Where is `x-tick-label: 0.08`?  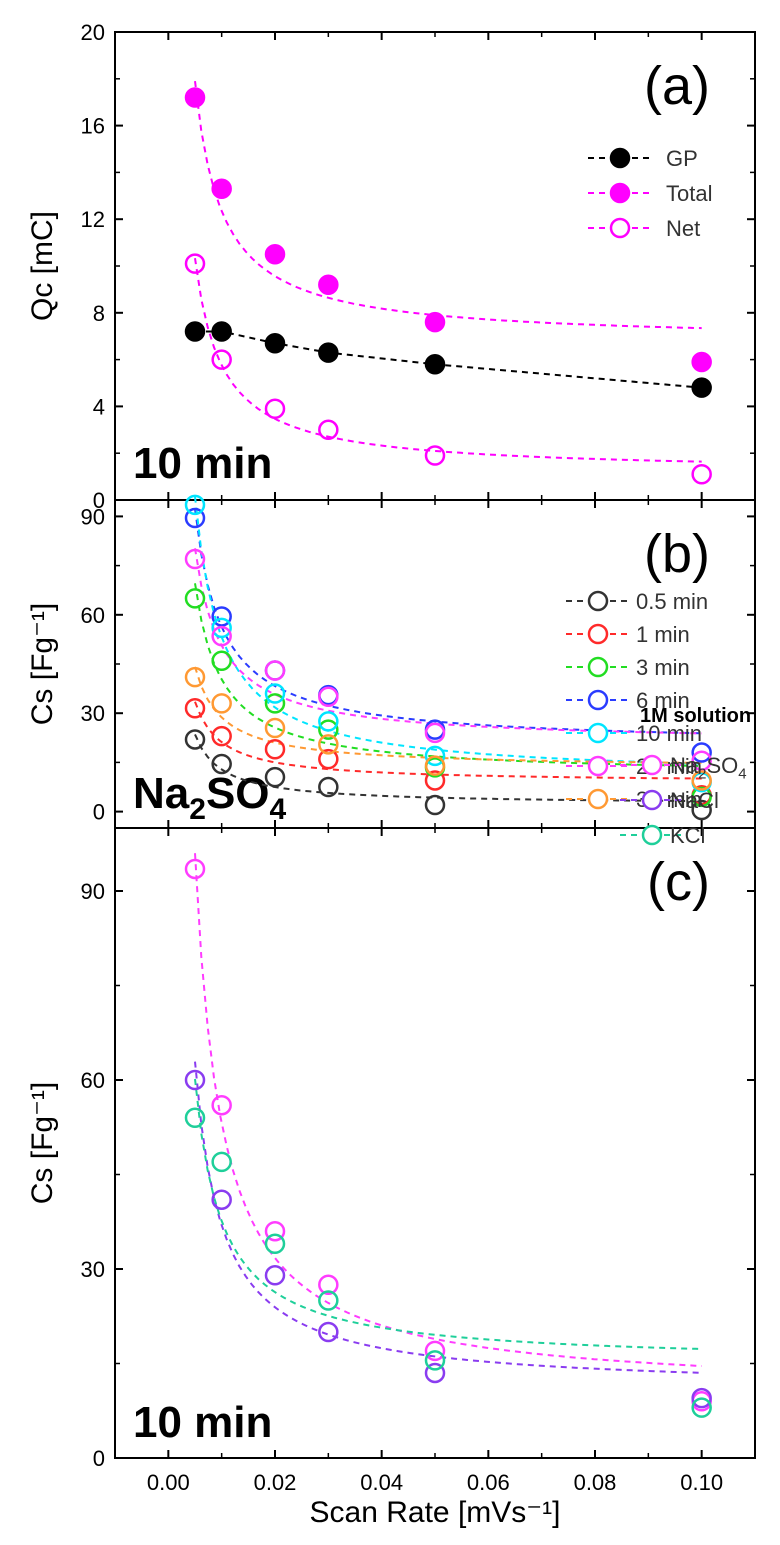
x-tick-label: 0.08 is located at coordinates (595, 1482).